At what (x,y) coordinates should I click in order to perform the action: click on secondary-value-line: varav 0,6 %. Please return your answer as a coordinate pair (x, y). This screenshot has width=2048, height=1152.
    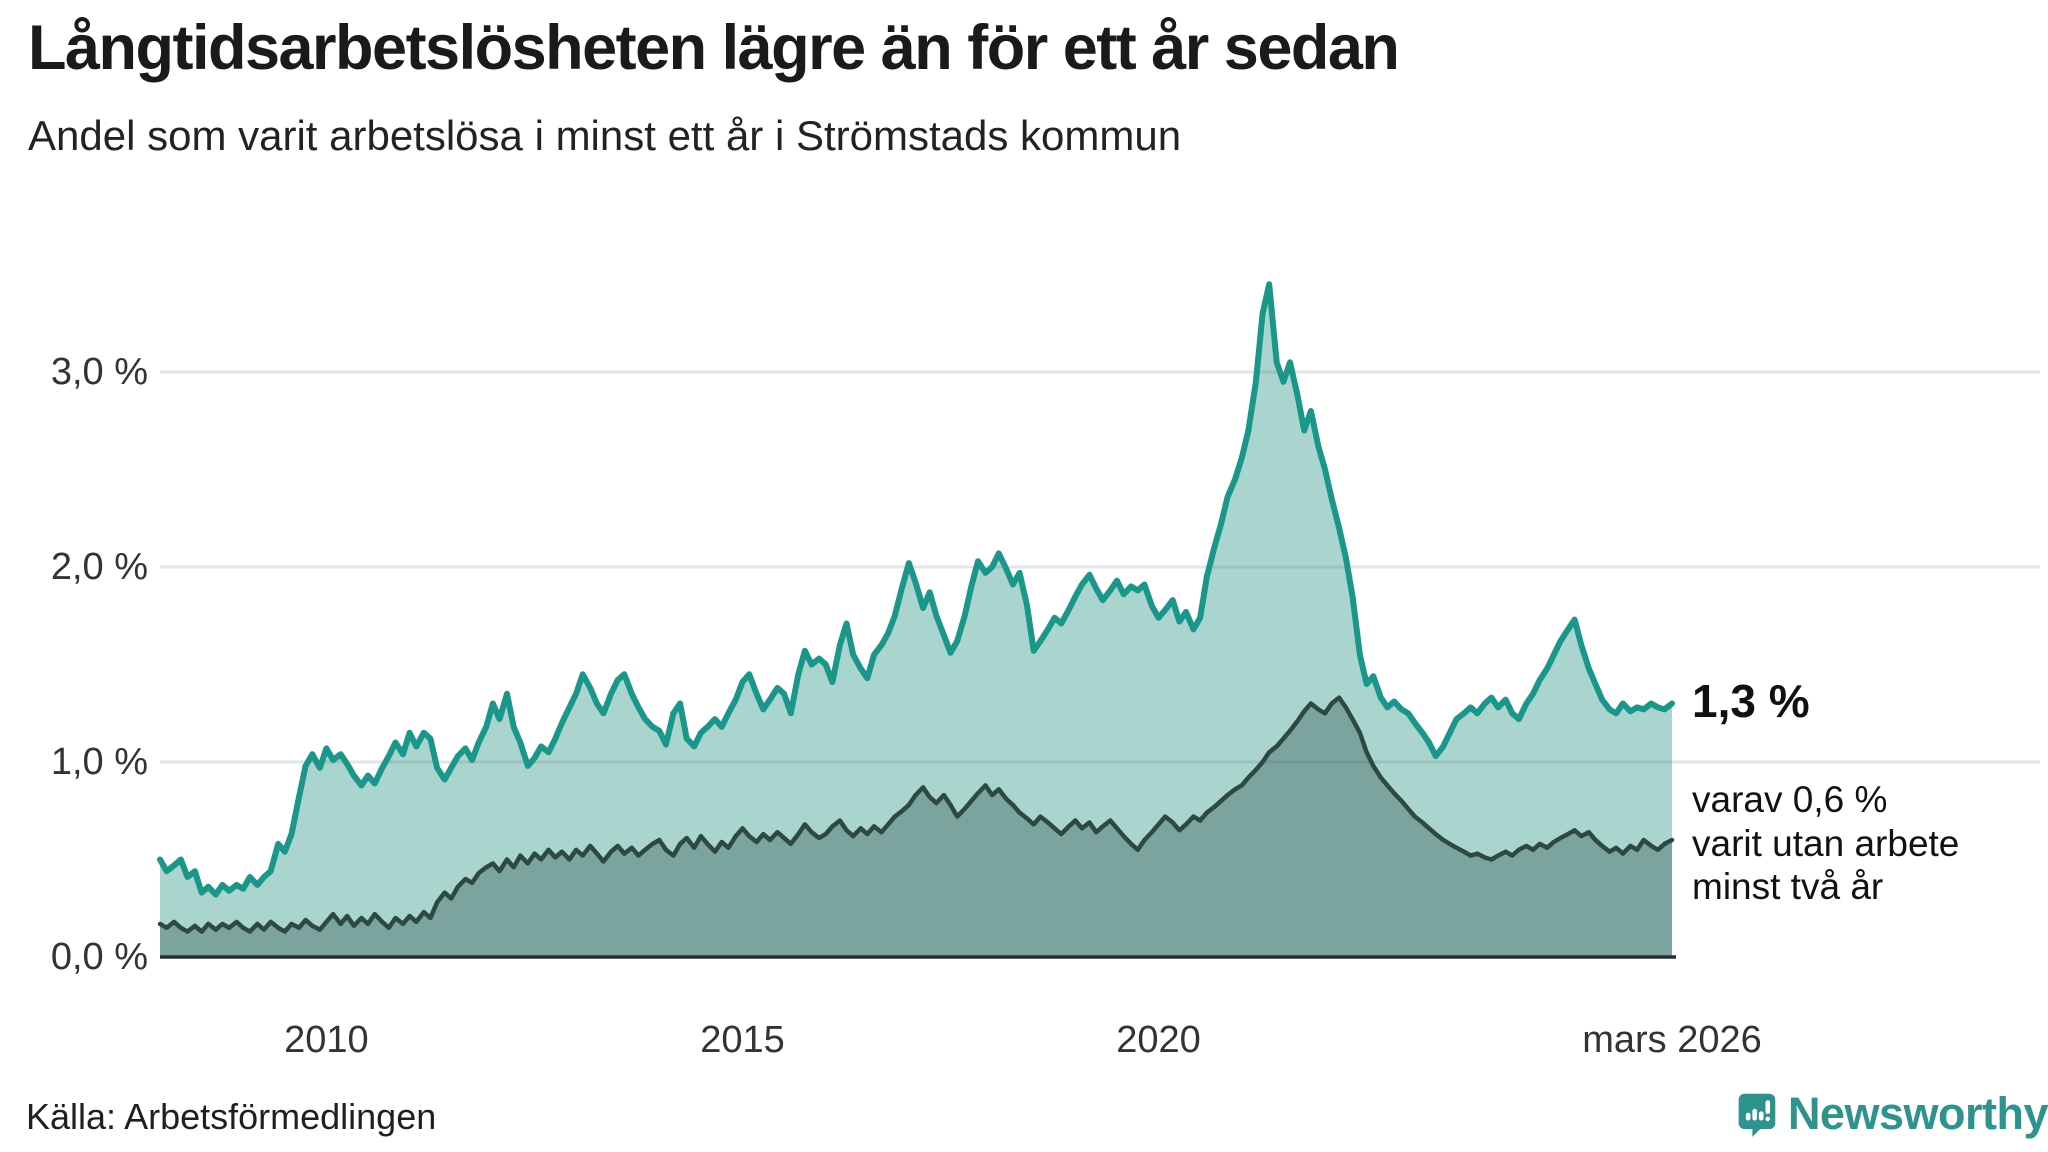
    Looking at the image, I should click on (1790, 799).